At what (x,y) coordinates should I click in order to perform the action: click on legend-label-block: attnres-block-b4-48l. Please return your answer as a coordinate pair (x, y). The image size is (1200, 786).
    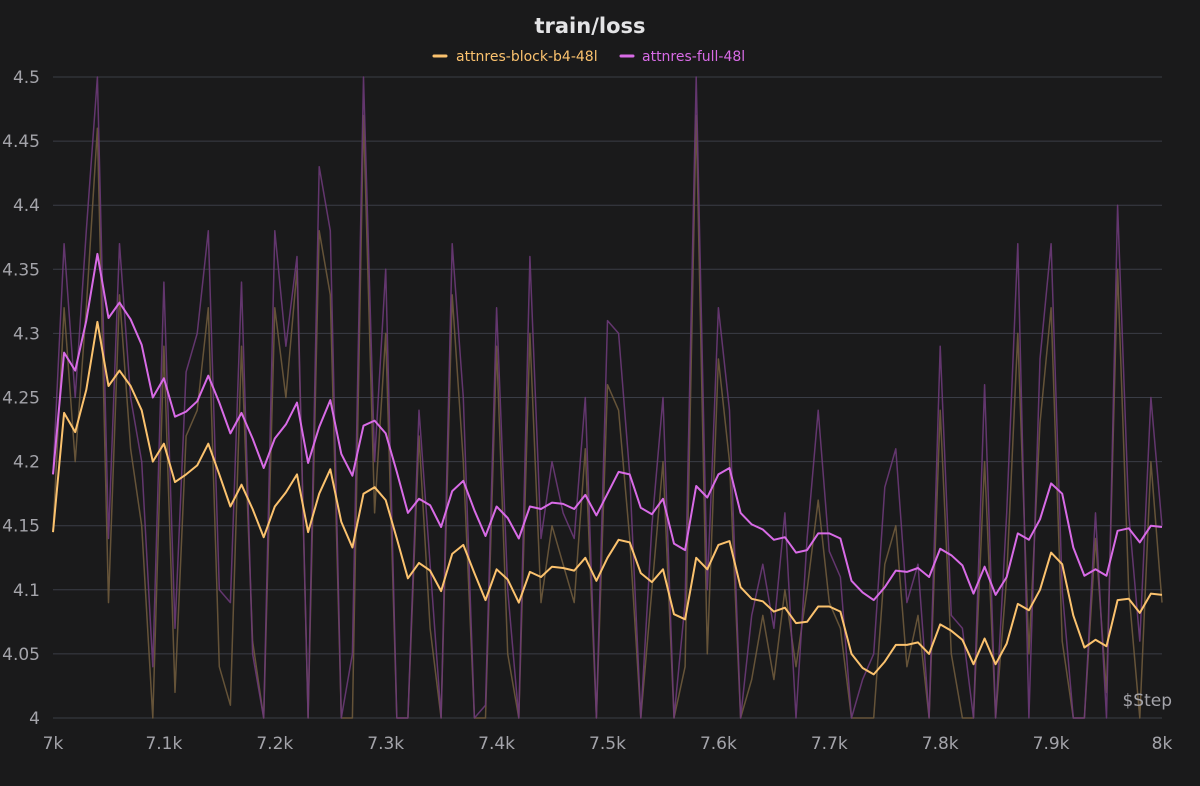
    Looking at the image, I should click on (527, 57).